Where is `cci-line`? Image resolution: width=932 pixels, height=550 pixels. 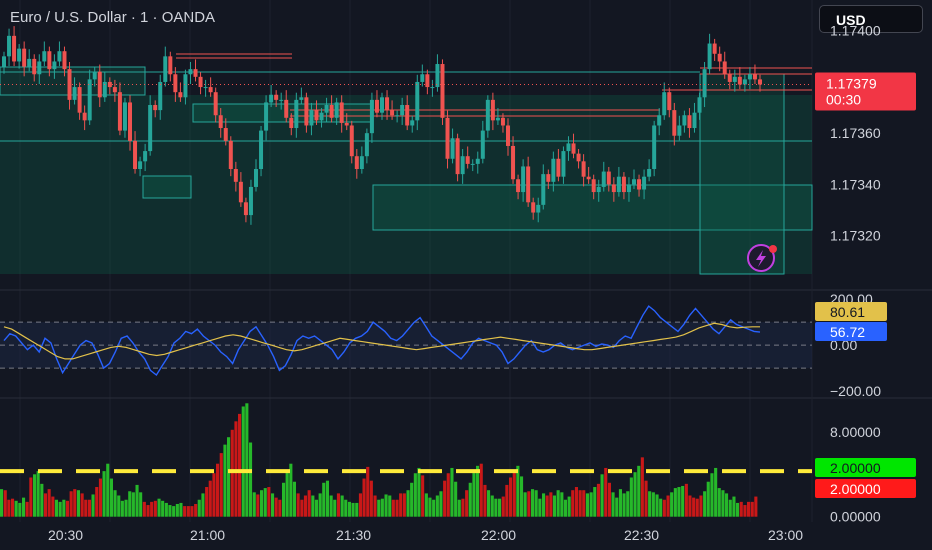 cci-line is located at coordinates (382, 341).